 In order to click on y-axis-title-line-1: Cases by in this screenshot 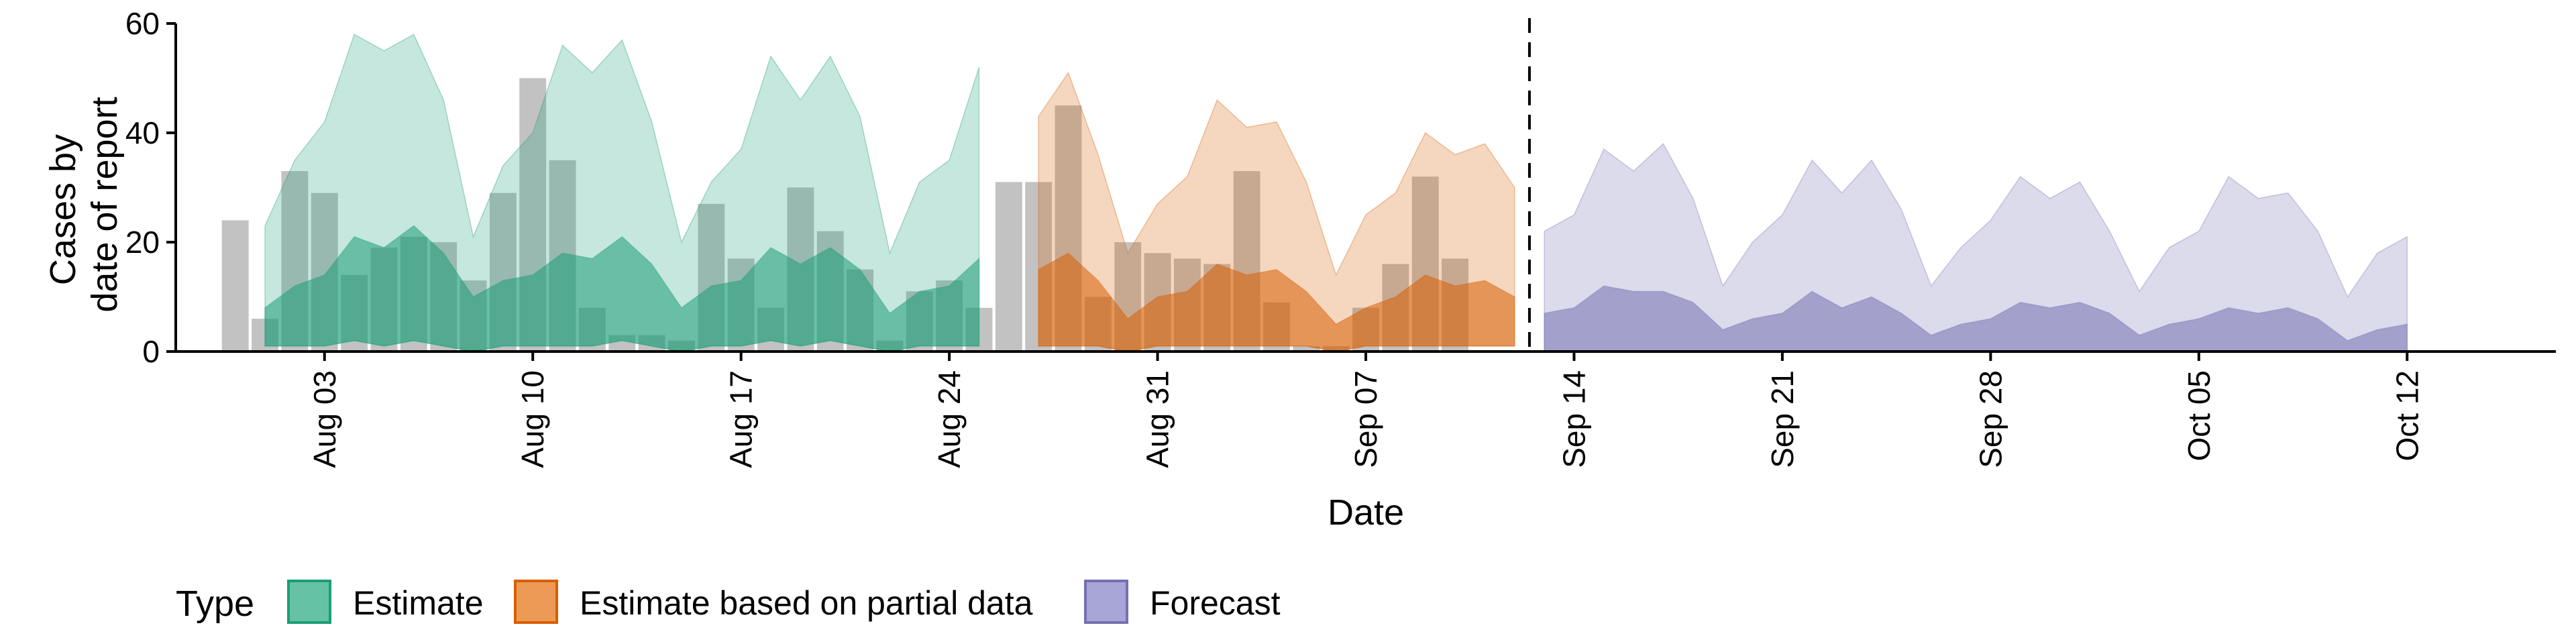, I will do `click(63, 209)`.